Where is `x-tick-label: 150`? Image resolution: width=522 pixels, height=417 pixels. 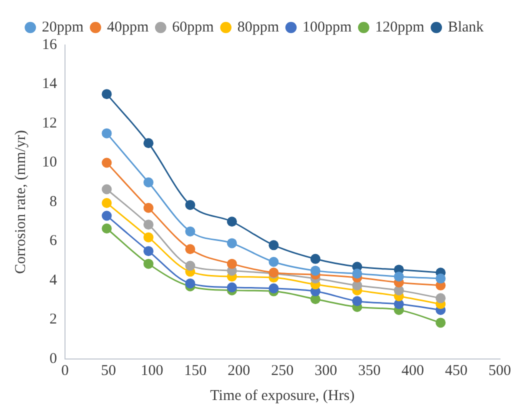
x-tick-label: 150 is located at coordinates (195, 370).